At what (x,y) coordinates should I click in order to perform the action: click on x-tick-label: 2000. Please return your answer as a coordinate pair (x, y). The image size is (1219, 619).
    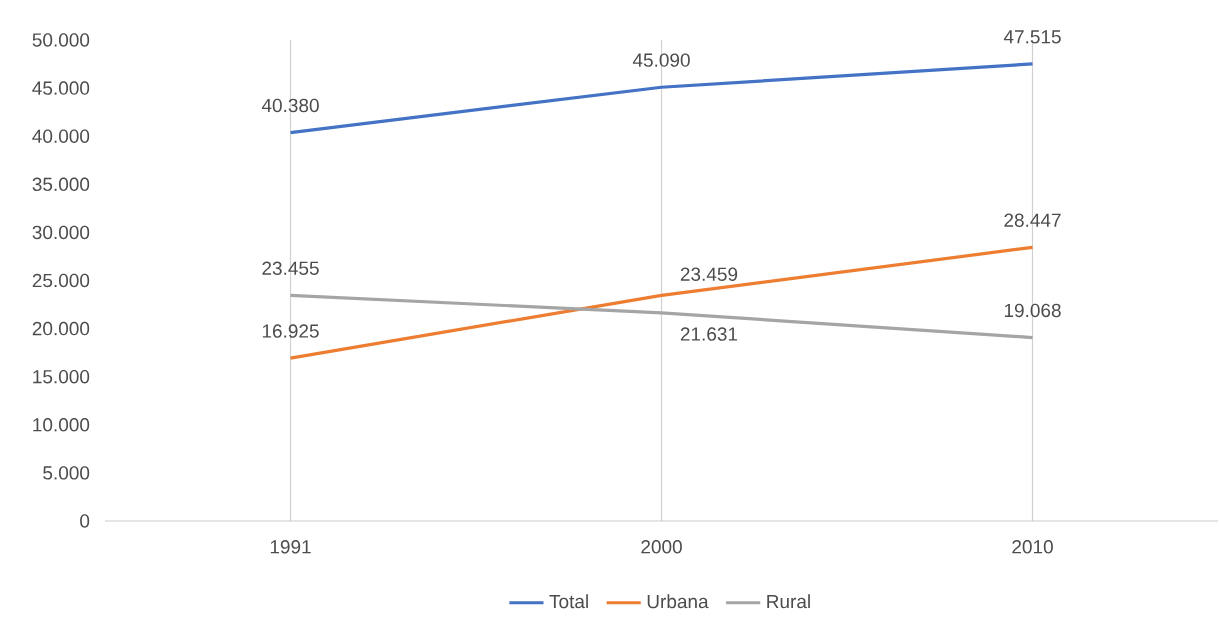
    Looking at the image, I should click on (661, 547).